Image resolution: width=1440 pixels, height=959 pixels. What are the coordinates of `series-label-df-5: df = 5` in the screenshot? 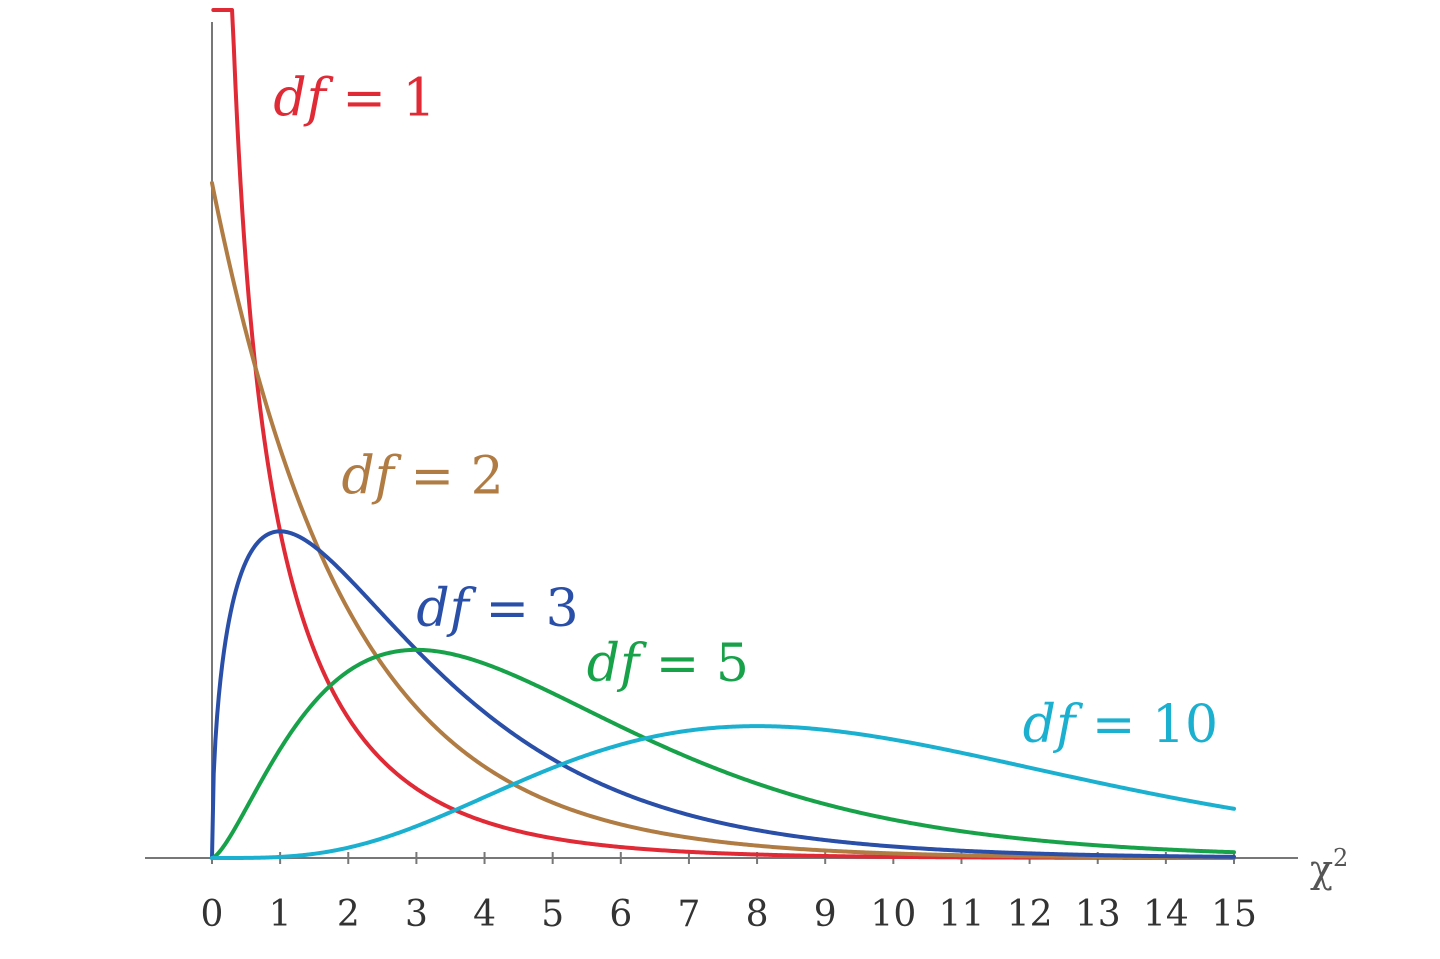 It's located at (668, 664).